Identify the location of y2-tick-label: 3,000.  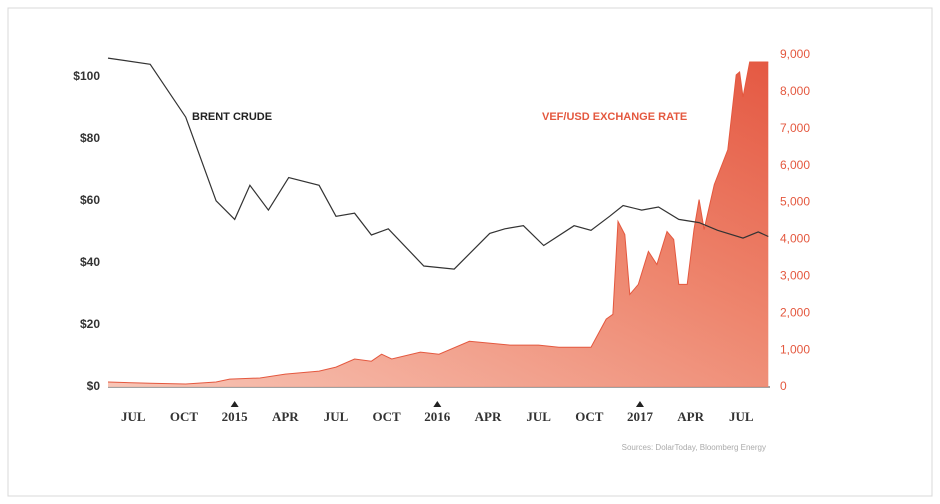
(795, 276).